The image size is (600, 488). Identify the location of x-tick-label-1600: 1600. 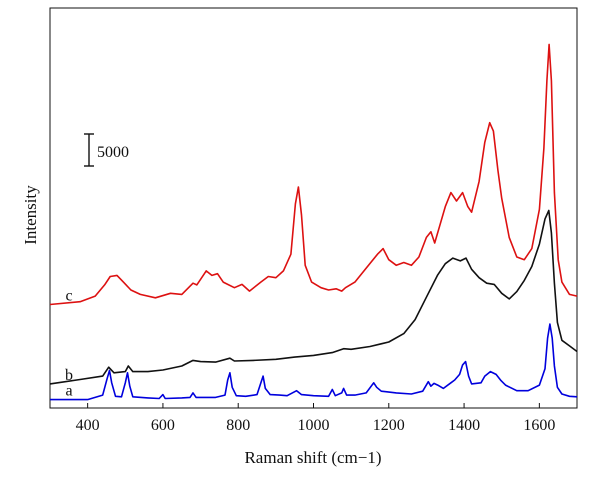
(539, 425).